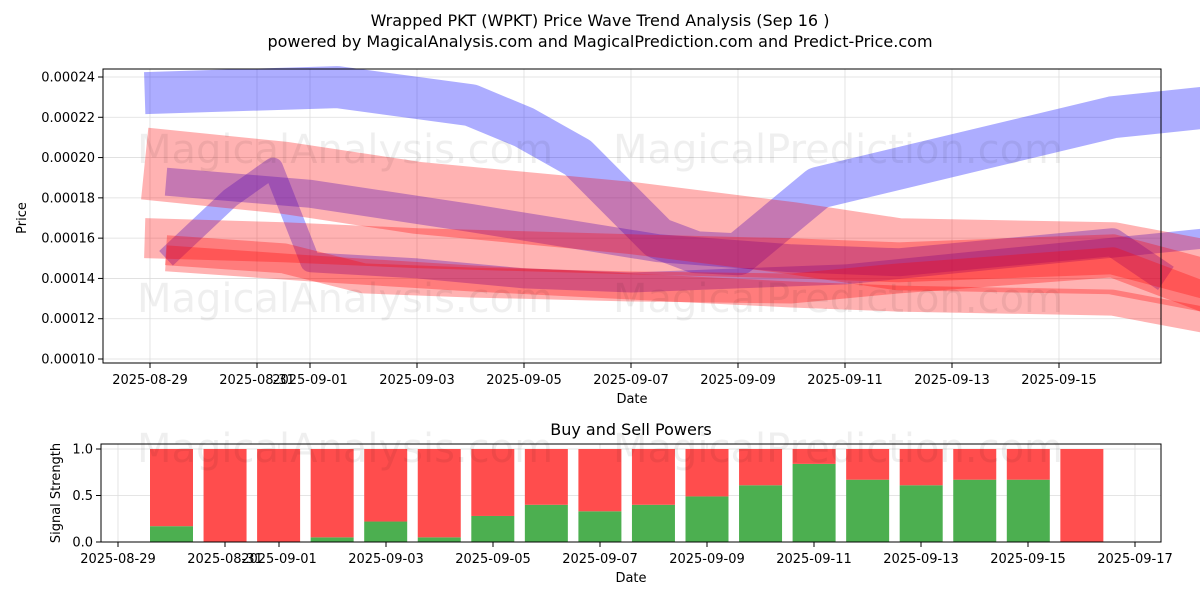 Image resolution: width=1200 pixels, height=600 pixels. What do you see at coordinates (493, 559) in the screenshot?
I see `power-x-tick-label: 2025-09-05` at bounding box center [493, 559].